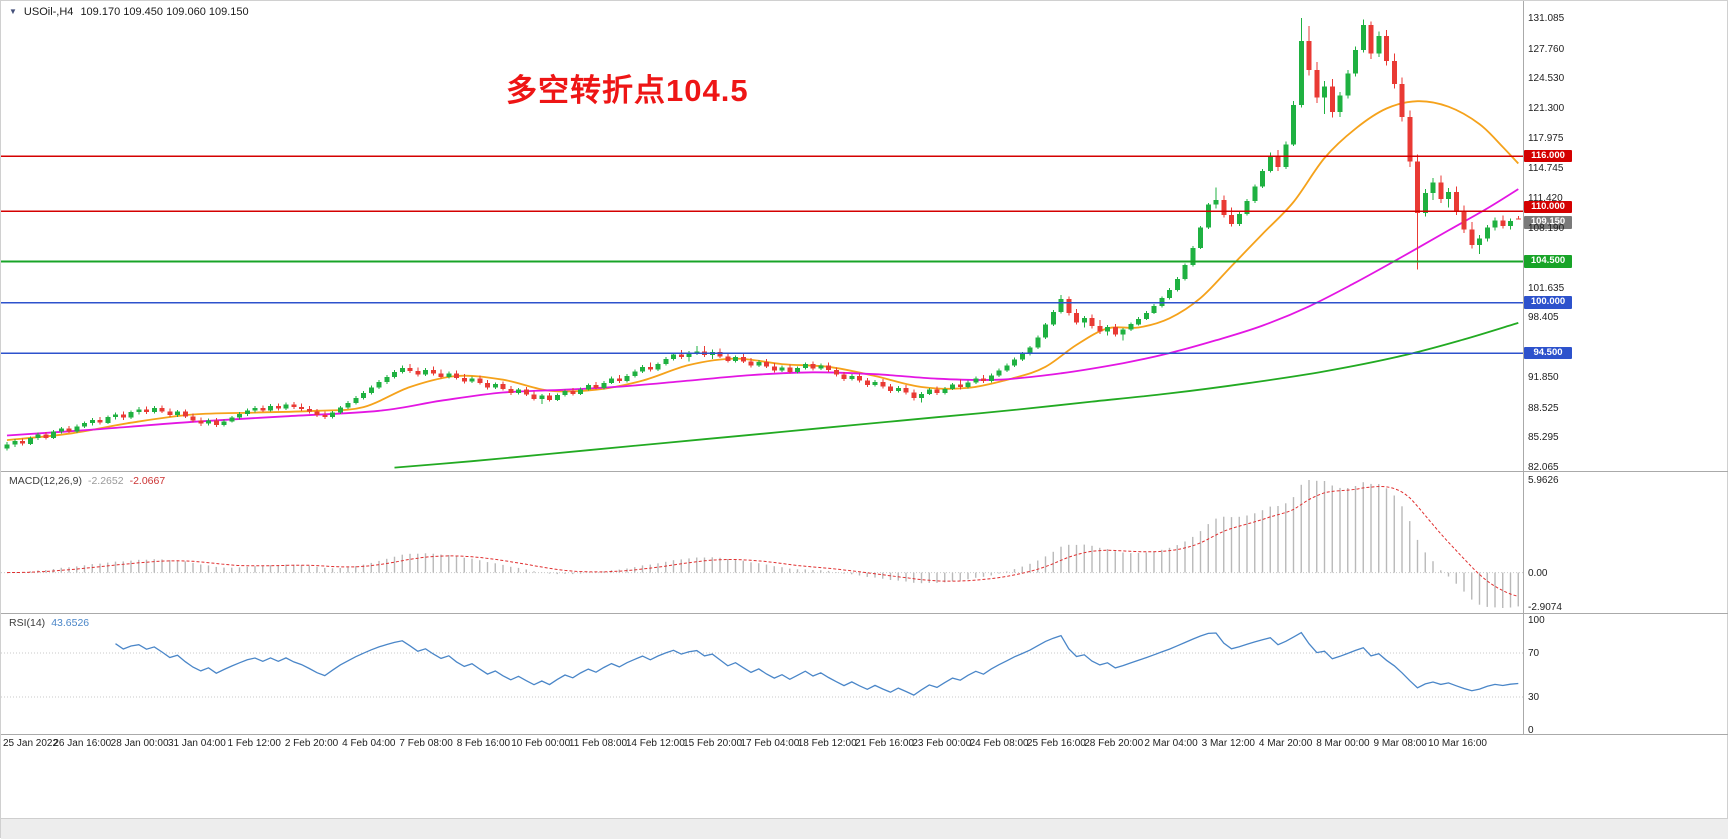  Describe the element at coordinates (1546, 288) in the screenshot. I see `price-tick: 101.635` at that location.